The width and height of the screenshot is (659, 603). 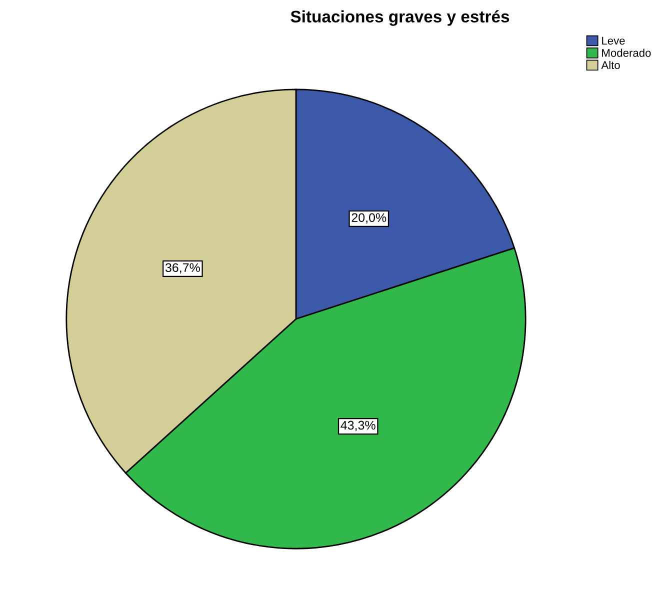 What do you see at coordinates (400, 18) in the screenshot?
I see `chart-title: Situaciones graves y estrés` at bounding box center [400, 18].